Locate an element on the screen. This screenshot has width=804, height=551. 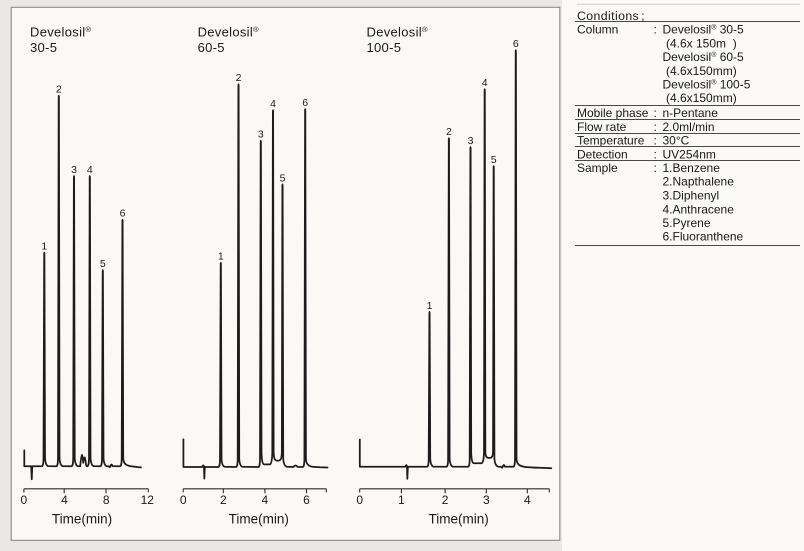
svg-text: Develosil® 100-5 is located at coordinates (707, 85).